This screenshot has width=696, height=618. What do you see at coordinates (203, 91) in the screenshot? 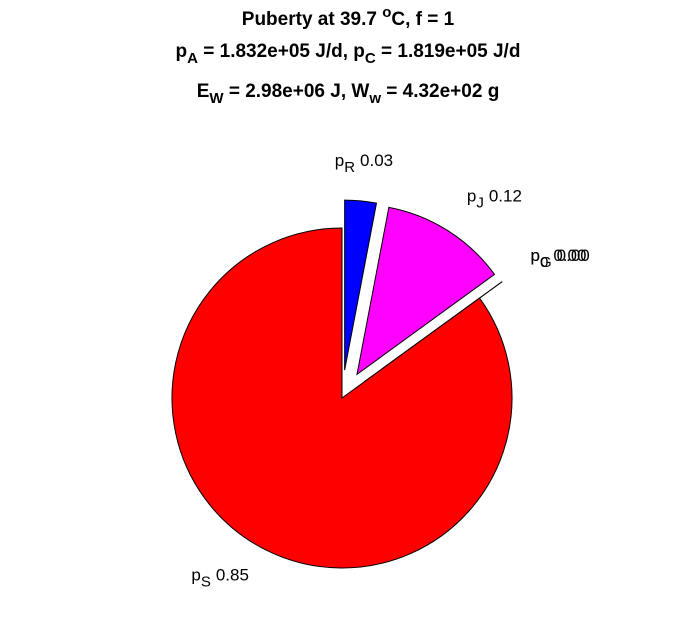
I see `text-run: E` at bounding box center [203, 91].